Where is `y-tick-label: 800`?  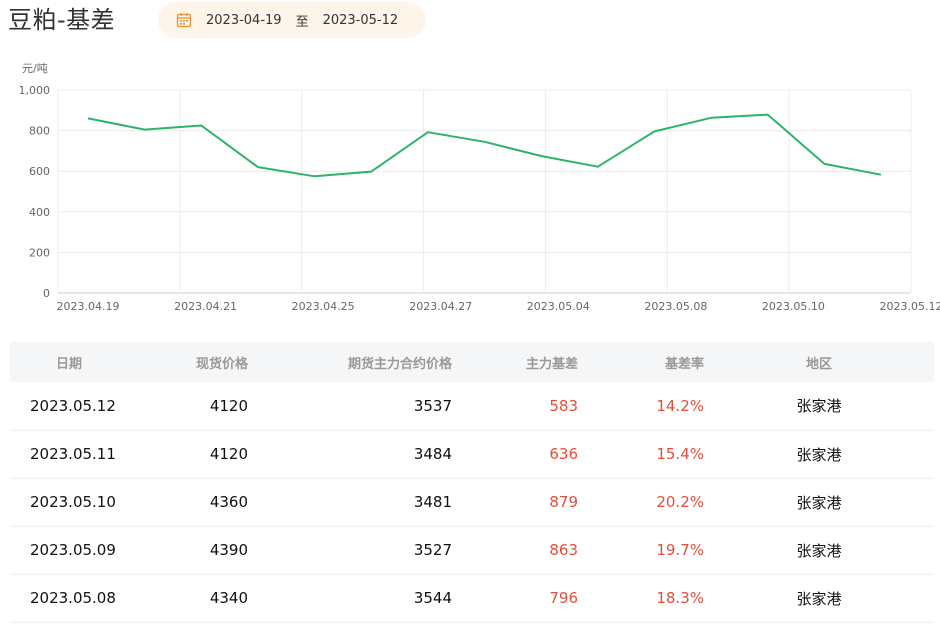
y-tick-label: 800 is located at coordinates (39, 131).